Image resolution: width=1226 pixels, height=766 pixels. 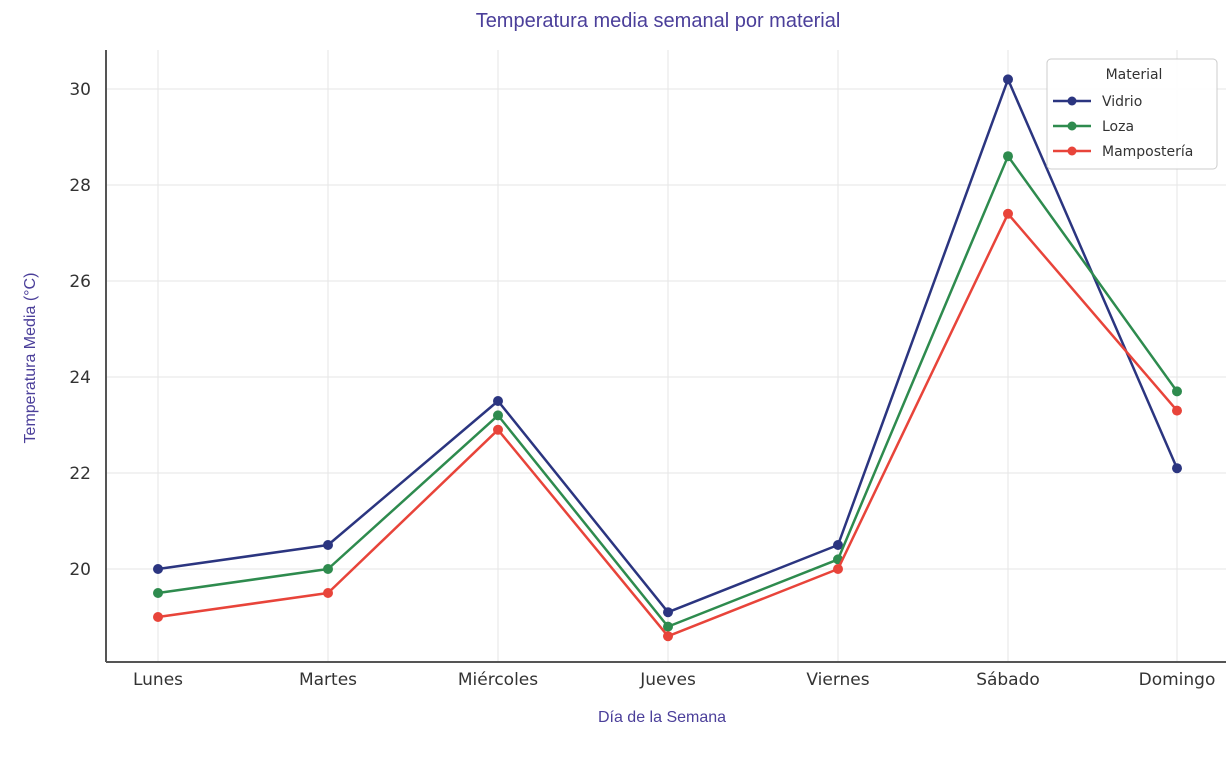 I want to click on y-tick-labels: 20 22 24 26 28 30, so click(x=80, y=330).